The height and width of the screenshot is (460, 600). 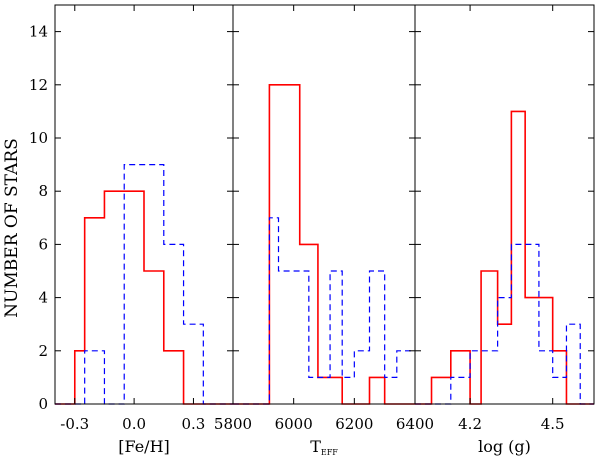 I want to click on x-tick-label: 6000, so click(x=294, y=424).